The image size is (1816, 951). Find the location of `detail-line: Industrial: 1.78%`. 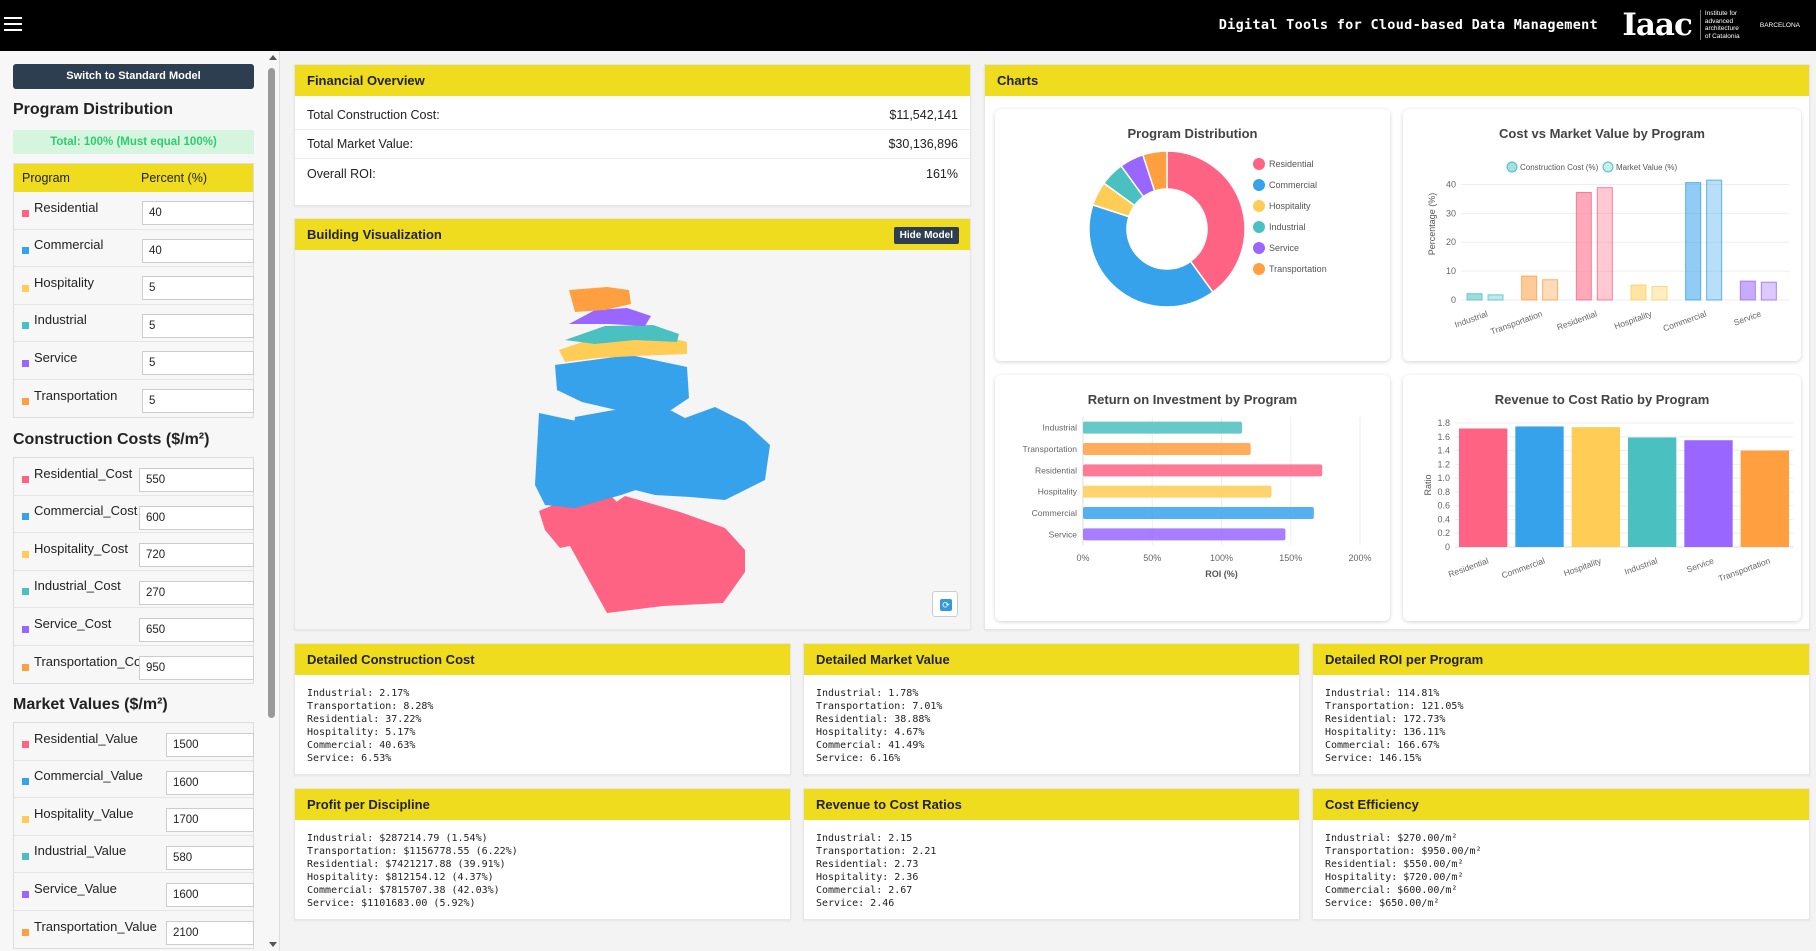

detail-line: Industrial: 1.78% is located at coordinates (867, 693).